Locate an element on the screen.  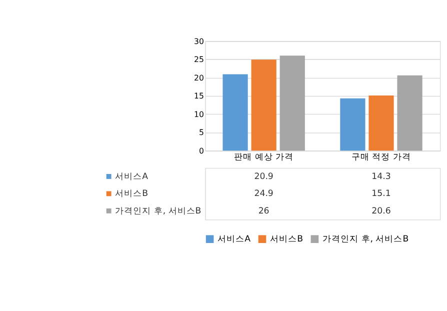
data-label: 24.9 is located at coordinates (264, 194).